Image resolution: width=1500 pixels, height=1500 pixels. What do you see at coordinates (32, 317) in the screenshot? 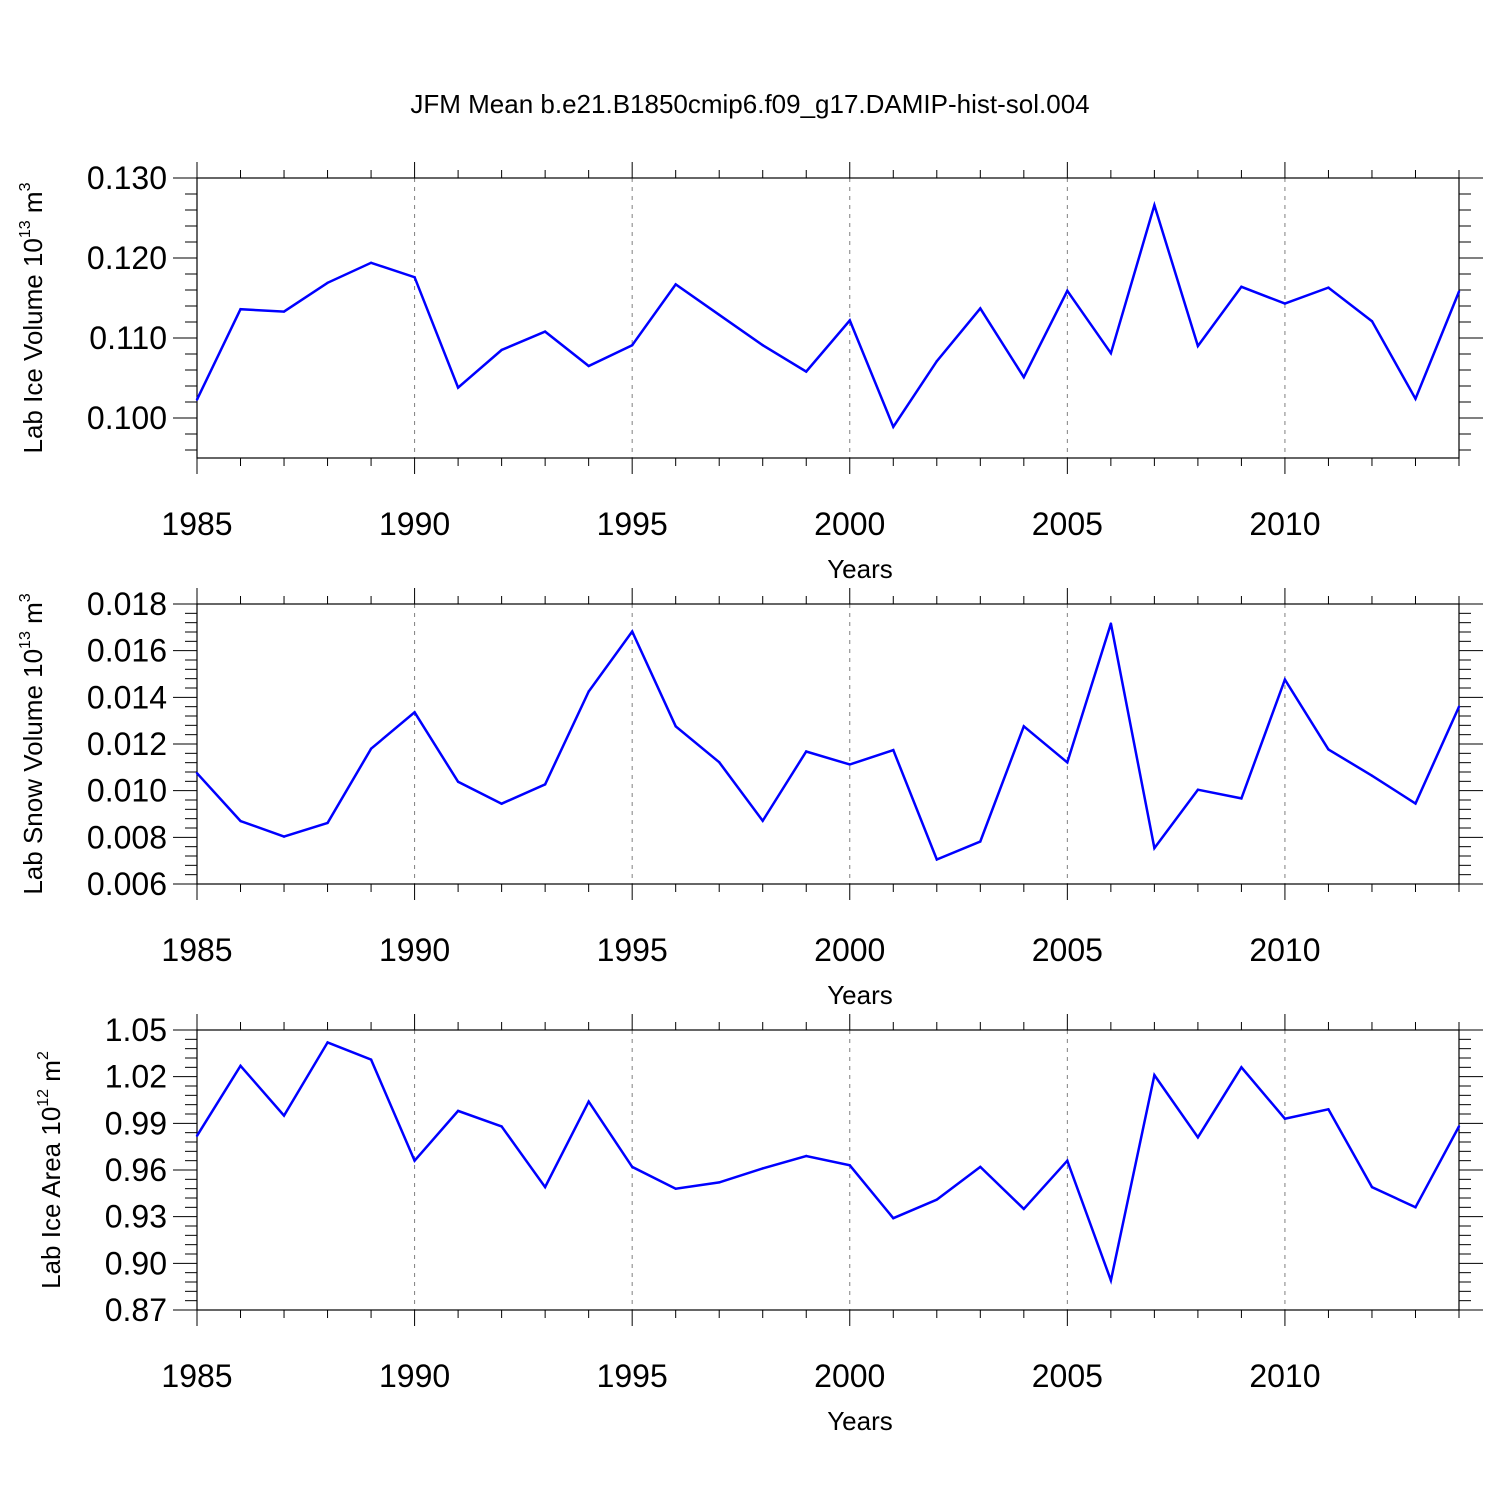
I see `y-axis-label: Lab Ice Volume 1013 m3` at bounding box center [32, 317].